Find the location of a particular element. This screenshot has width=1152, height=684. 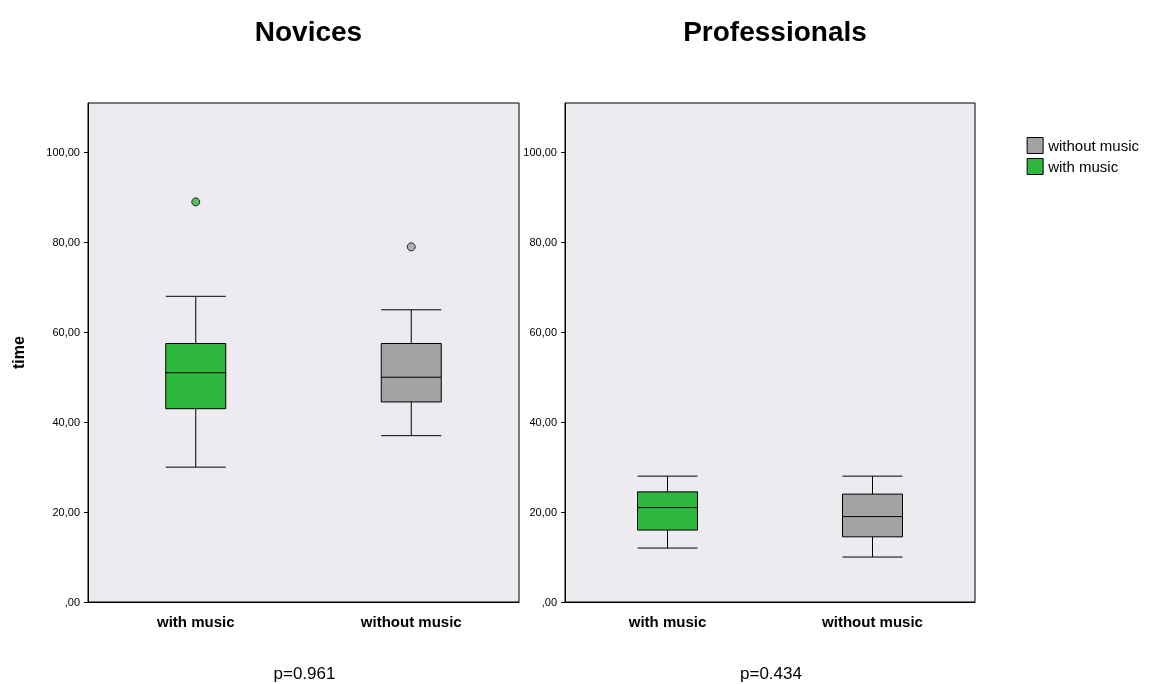

text: p=0.434 is located at coordinates (771, 673).